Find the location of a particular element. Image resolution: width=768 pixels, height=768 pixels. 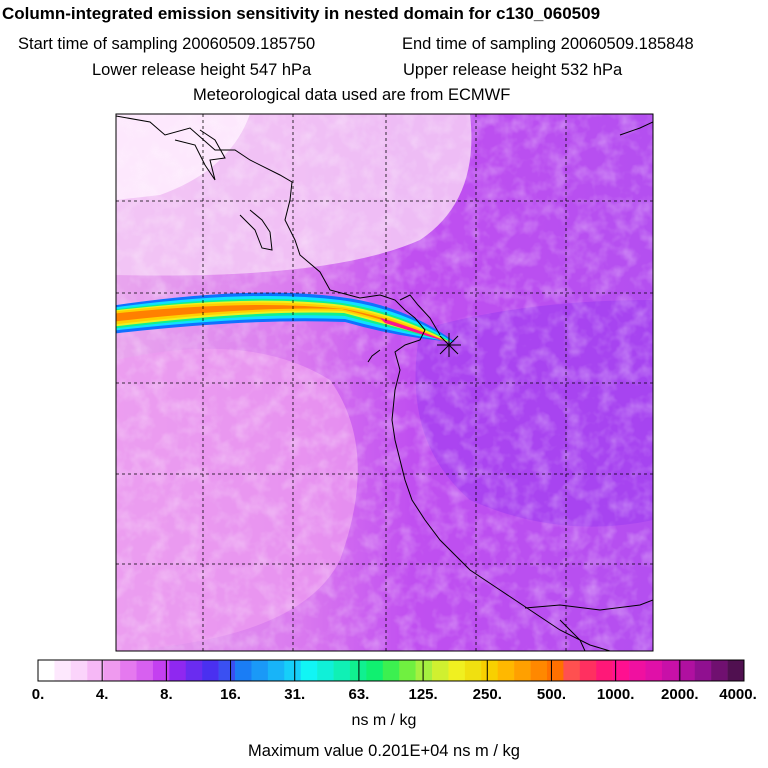

colorbar-tick-label: 8. is located at coordinates (166, 694).